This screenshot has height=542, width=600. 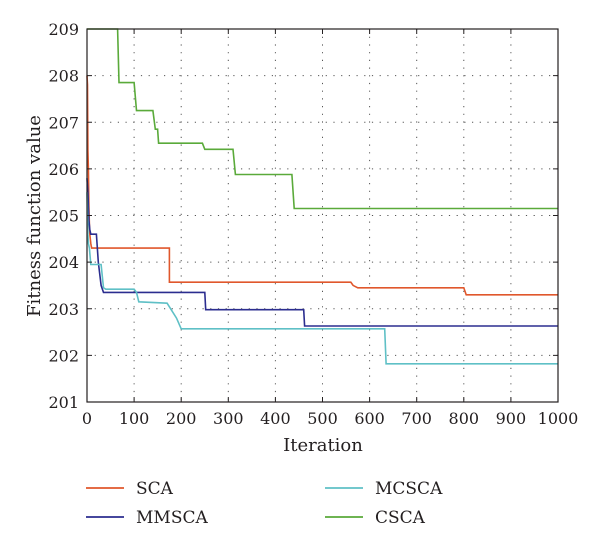 What do you see at coordinates (63, 262) in the screenshot?
I see `y-tick-label: 204` at bounding box center [63, 262].